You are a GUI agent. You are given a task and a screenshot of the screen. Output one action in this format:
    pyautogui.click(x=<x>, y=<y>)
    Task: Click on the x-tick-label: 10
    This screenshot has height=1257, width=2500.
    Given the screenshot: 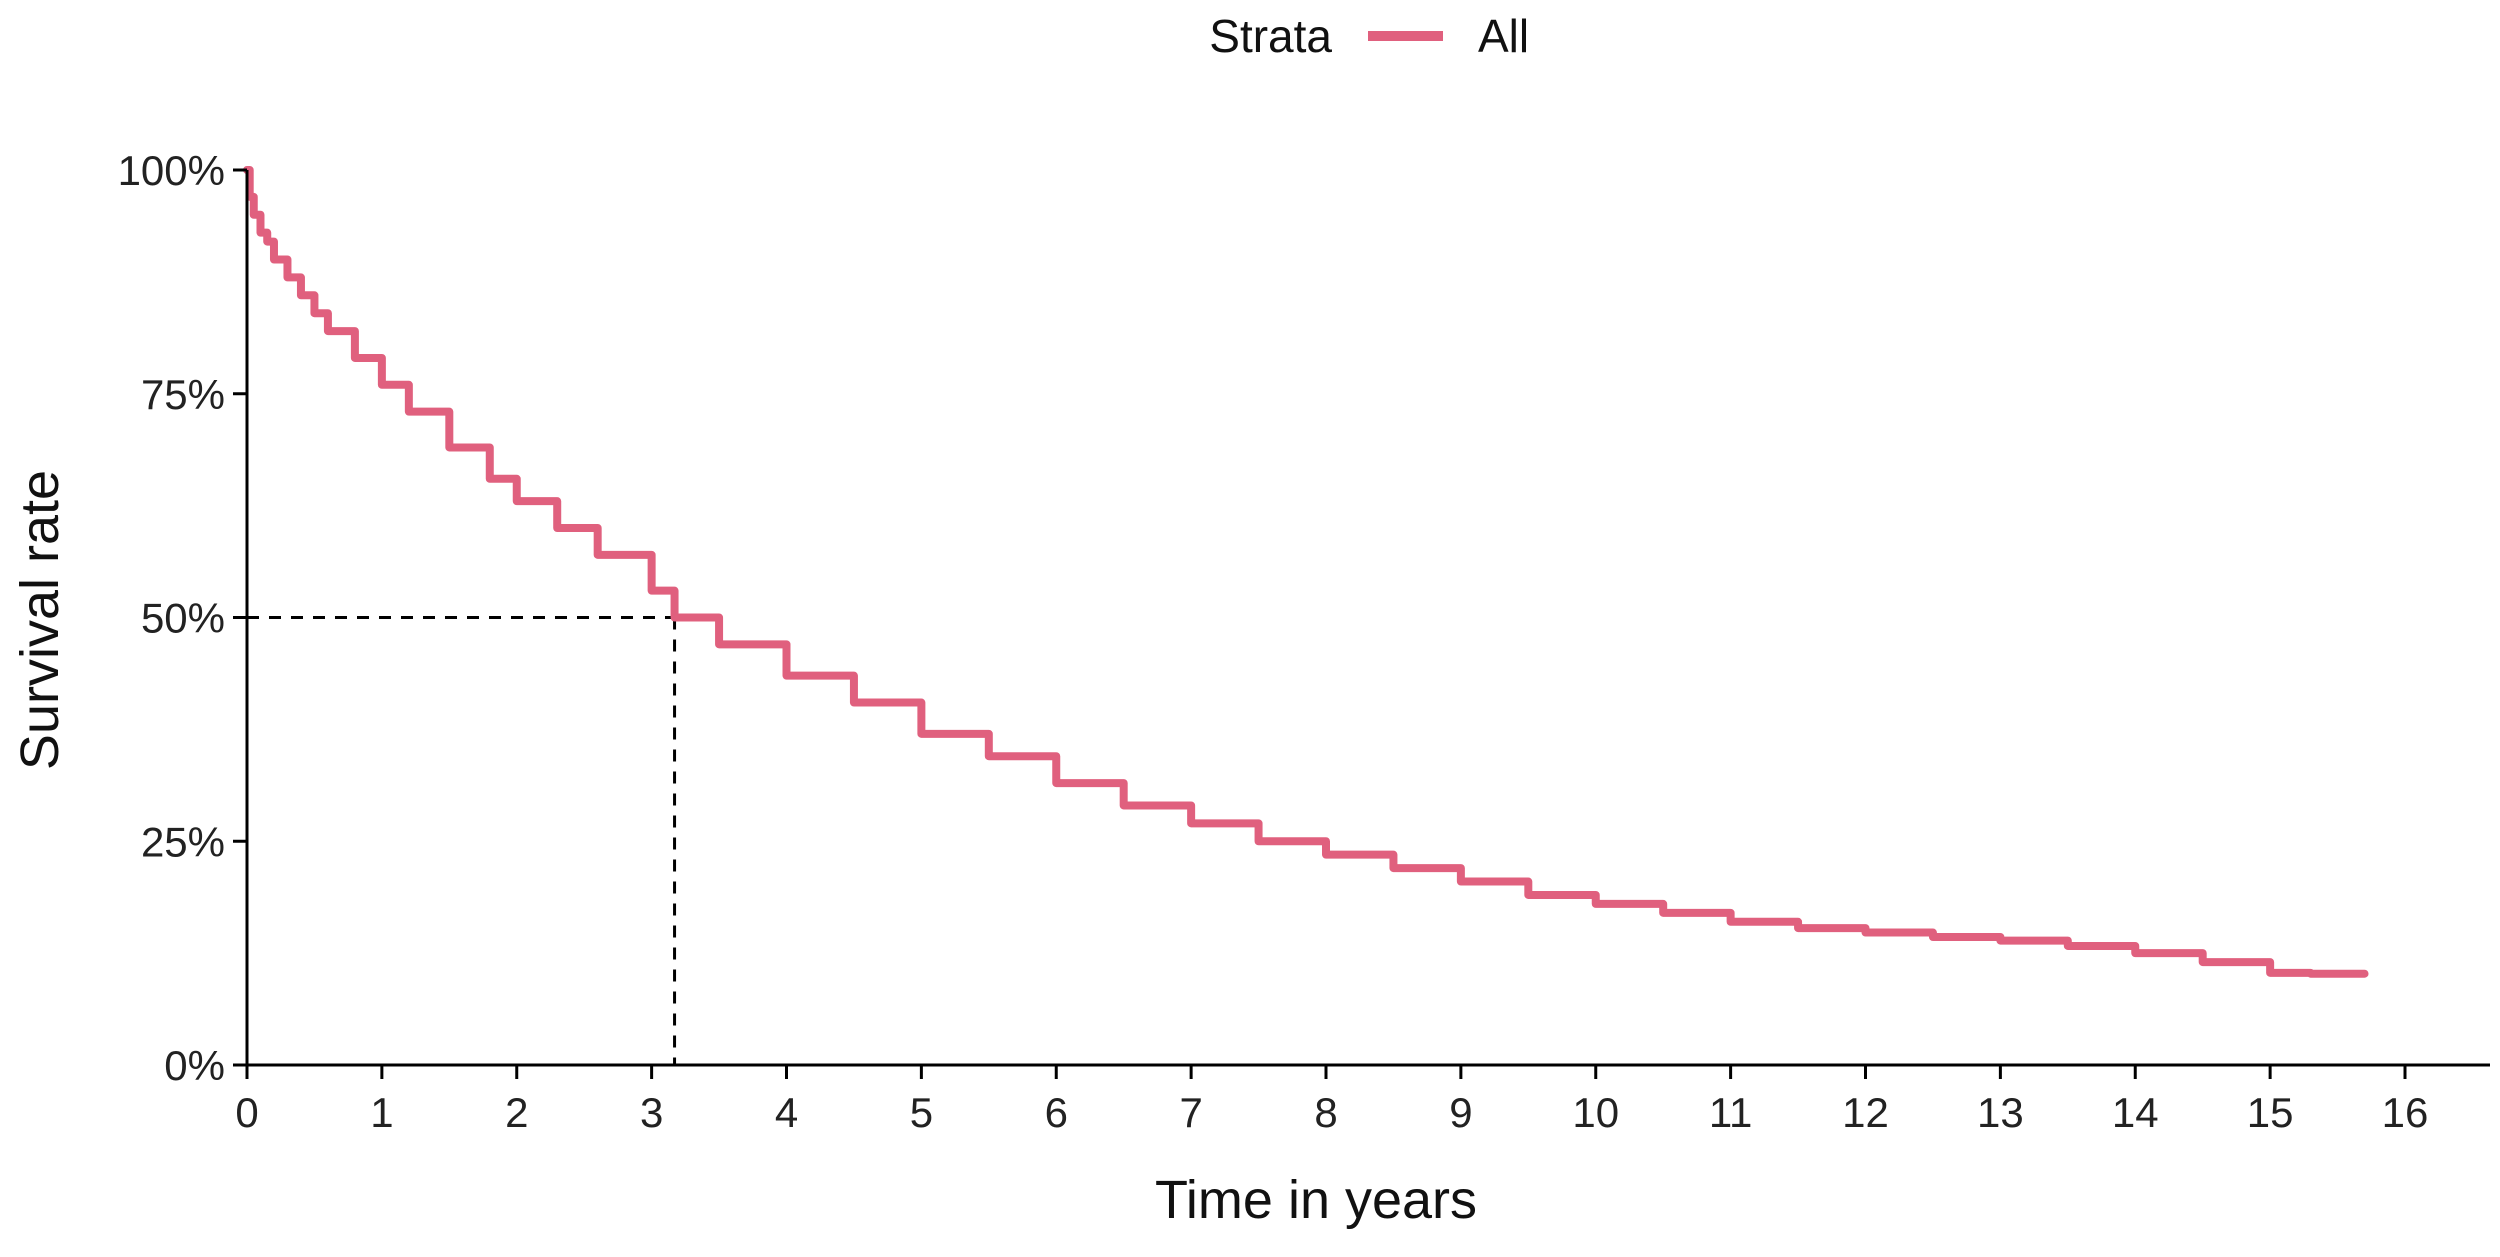 What is the action you would take?
    pyautogui.click(x=1595, y=1112)
    